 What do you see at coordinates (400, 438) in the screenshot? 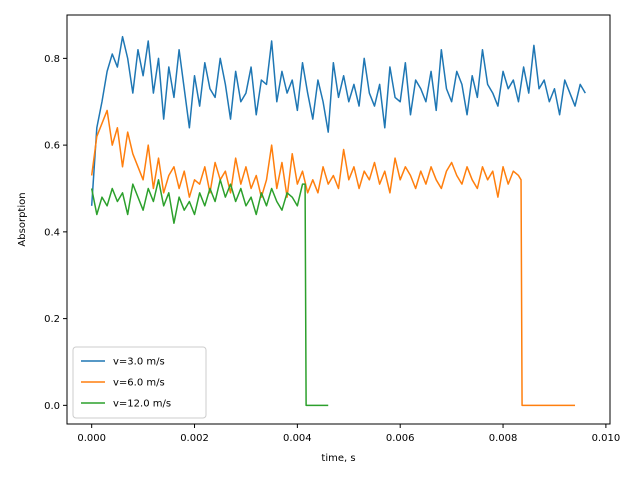
I see `x-tick-label: 0.006` at bounding box center [400, 438].